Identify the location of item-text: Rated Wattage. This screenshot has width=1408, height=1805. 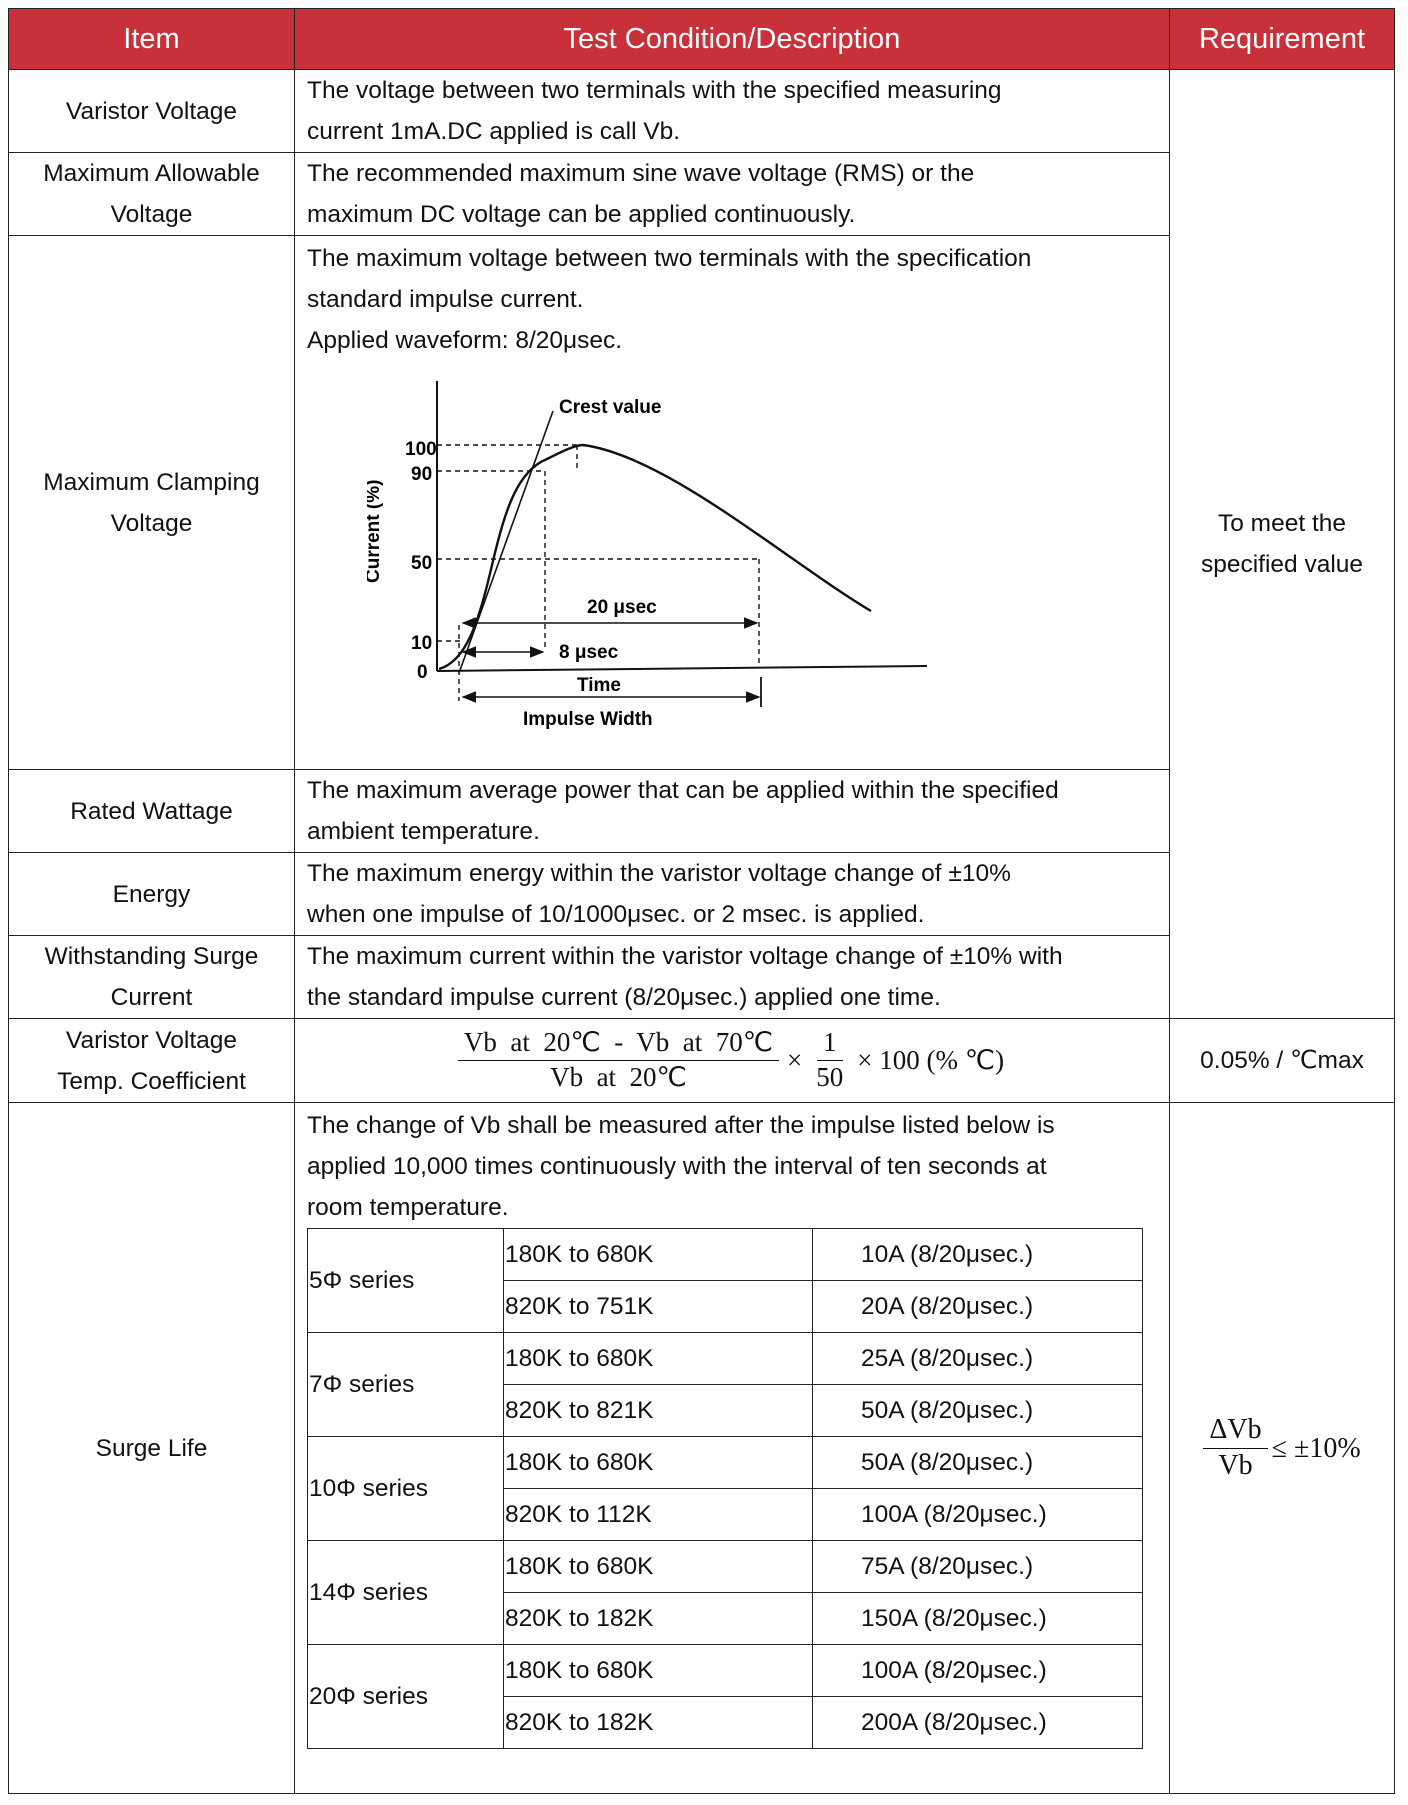
(151, 811).